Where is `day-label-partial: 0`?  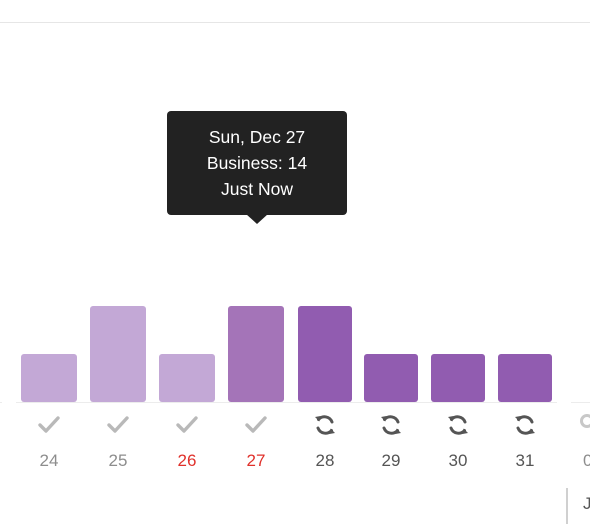 day-label-partial: 0 is located at coordinates (586, 460).